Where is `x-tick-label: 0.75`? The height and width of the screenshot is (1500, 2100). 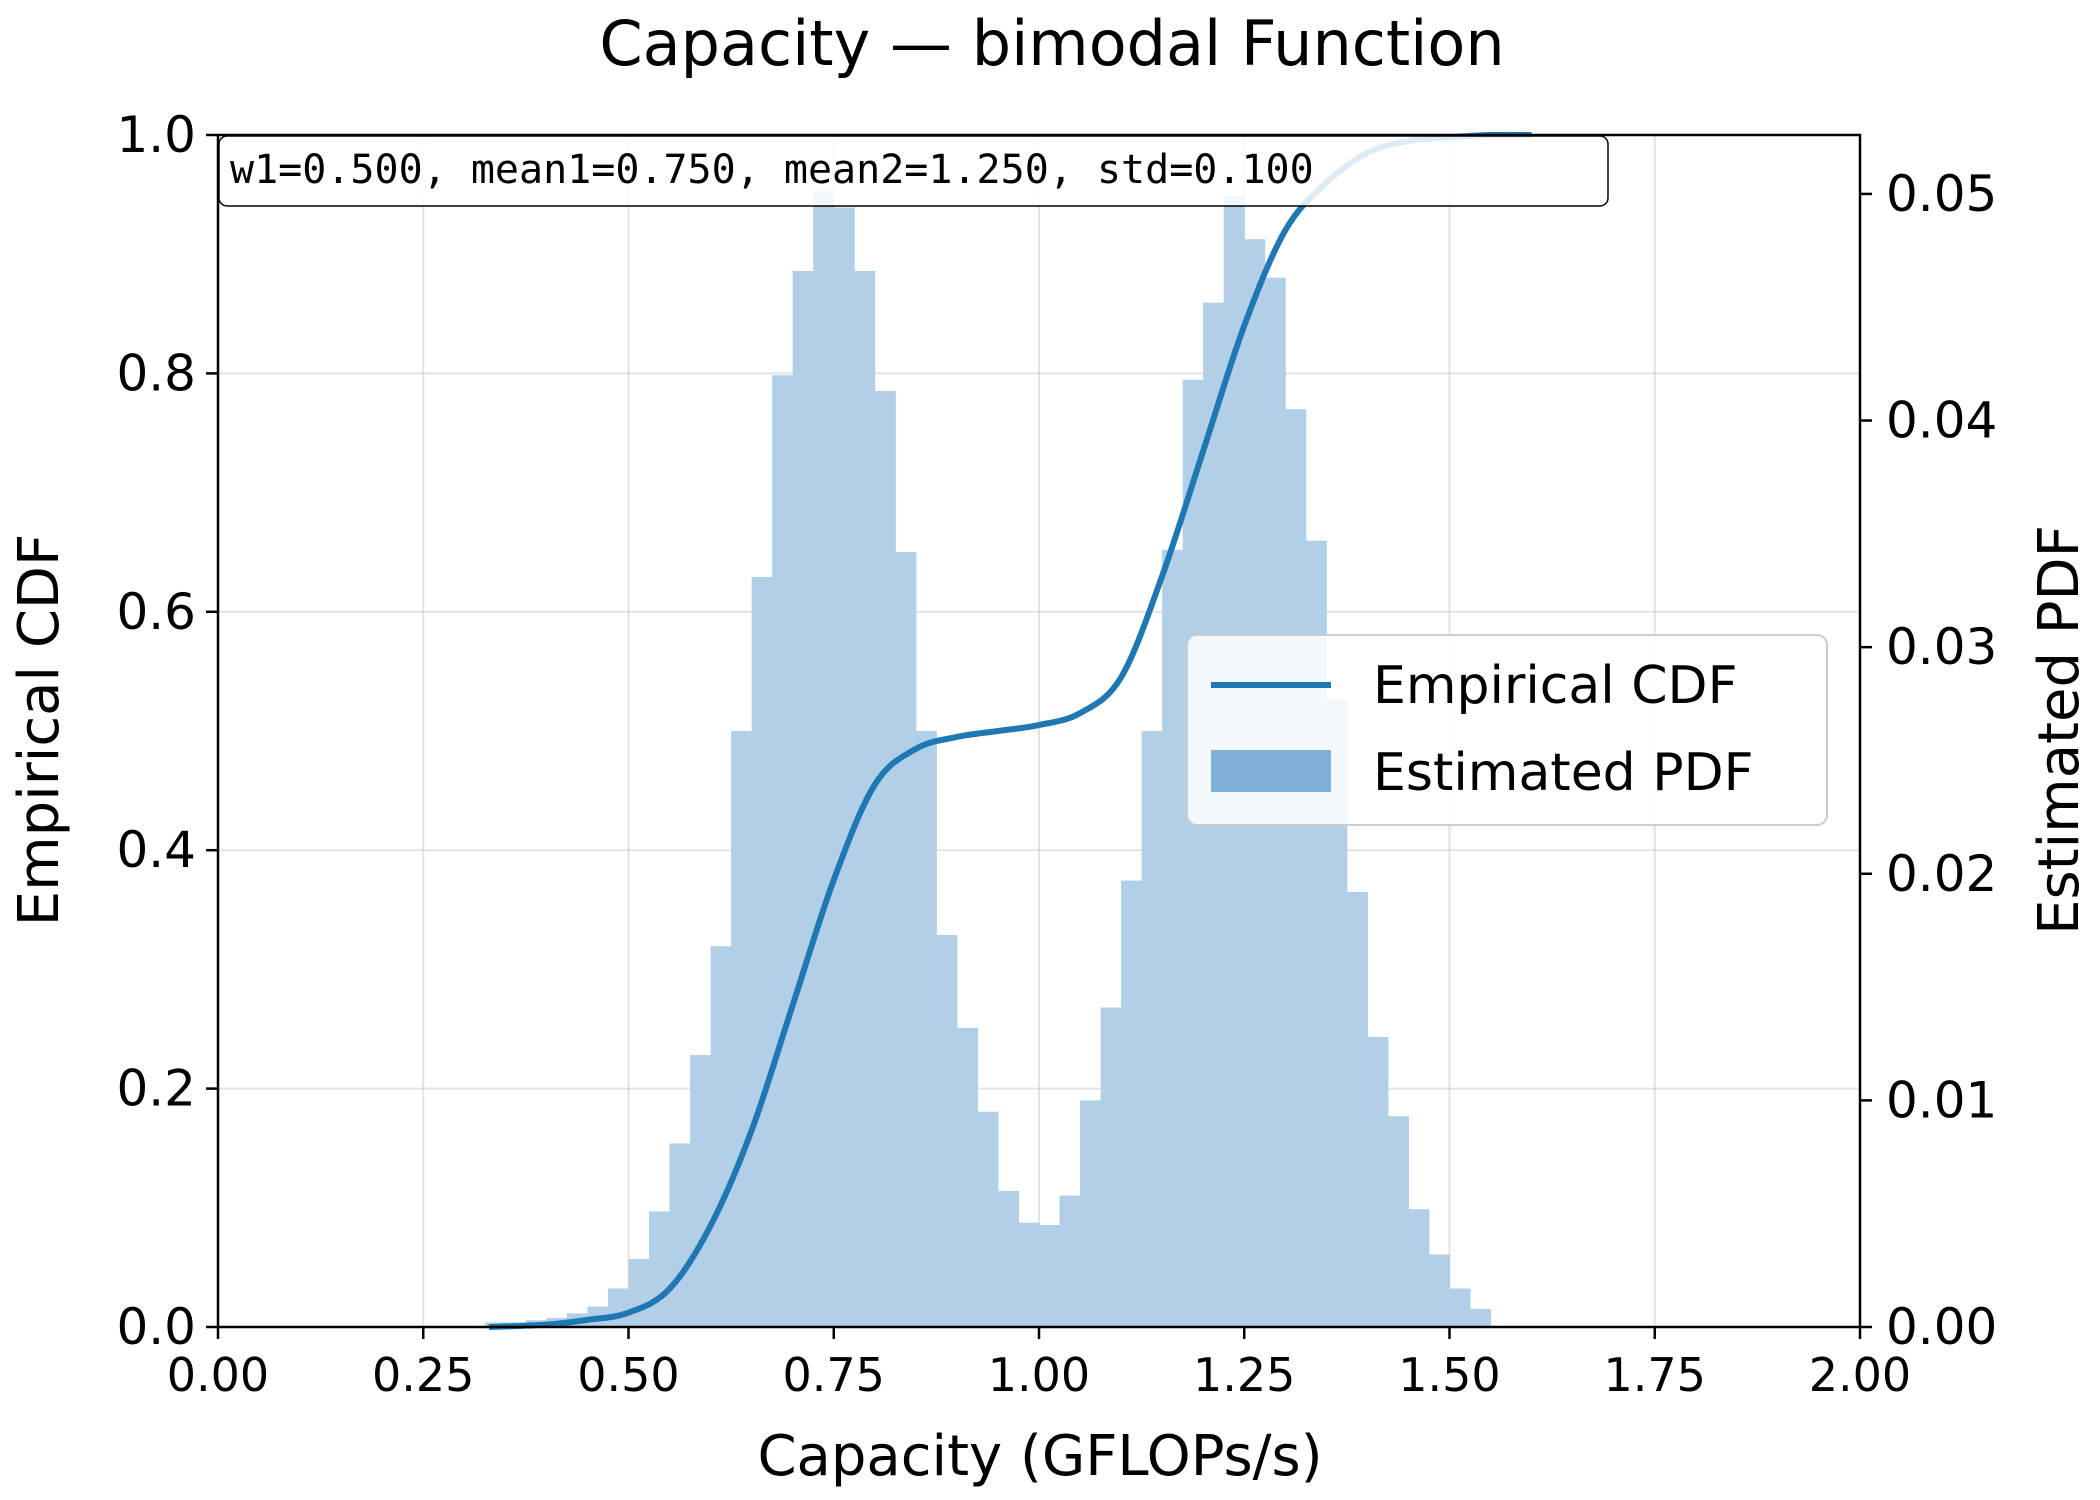
x-tick-label: 0.75 is located at coordinates (834, 1375).